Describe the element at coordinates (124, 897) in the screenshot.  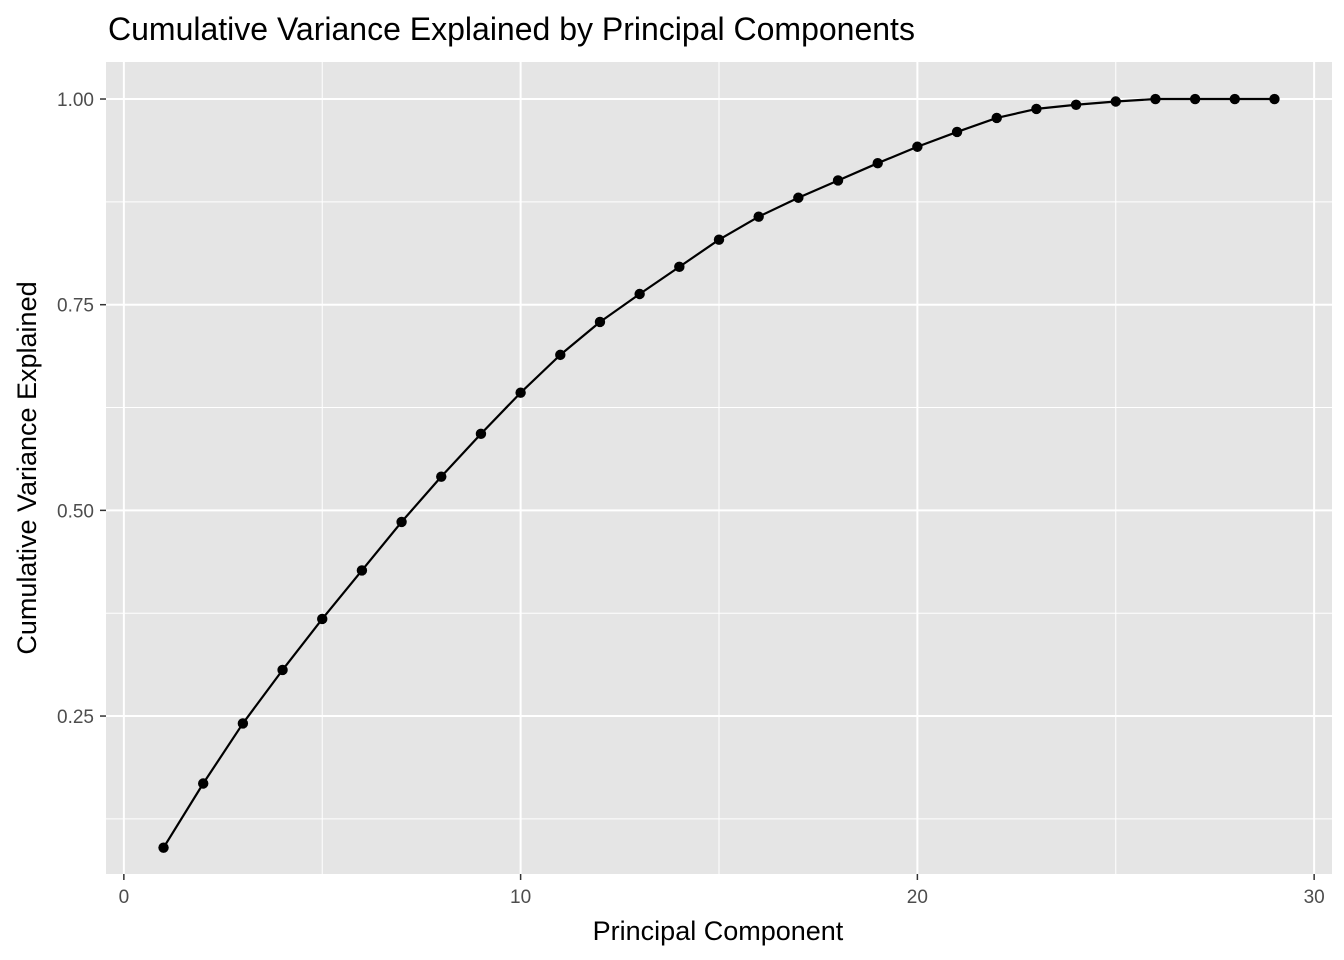
I see `x-axis-tick-label: 0` at that location.